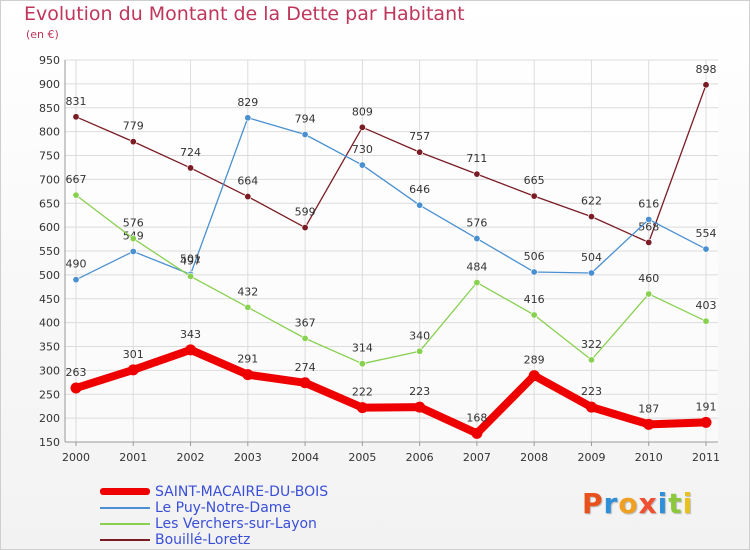  What do you see at coordinates (419, 136) in the screenshot?
I see `data-label: 757` at bounding box center [419, 136].